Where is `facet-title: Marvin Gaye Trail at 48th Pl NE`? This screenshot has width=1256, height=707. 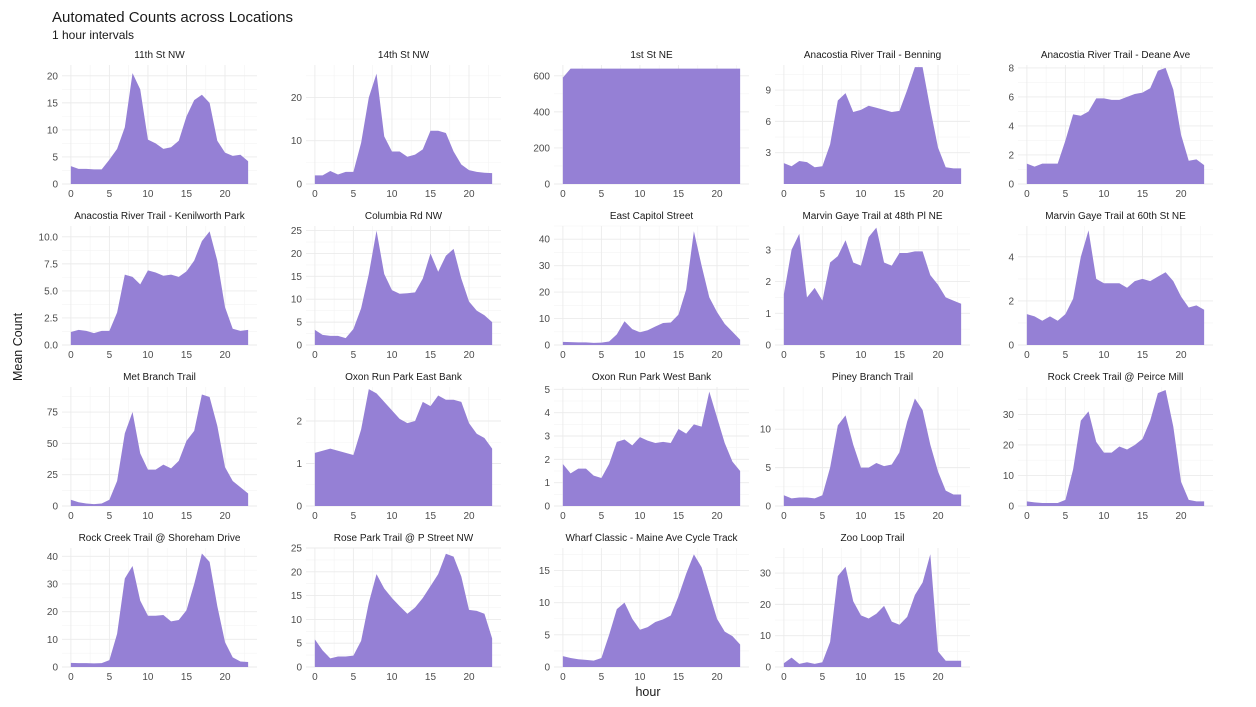 facet-title: Marvin Gaye Trail at 48th Pl NE is located at coordinates (872, 216).